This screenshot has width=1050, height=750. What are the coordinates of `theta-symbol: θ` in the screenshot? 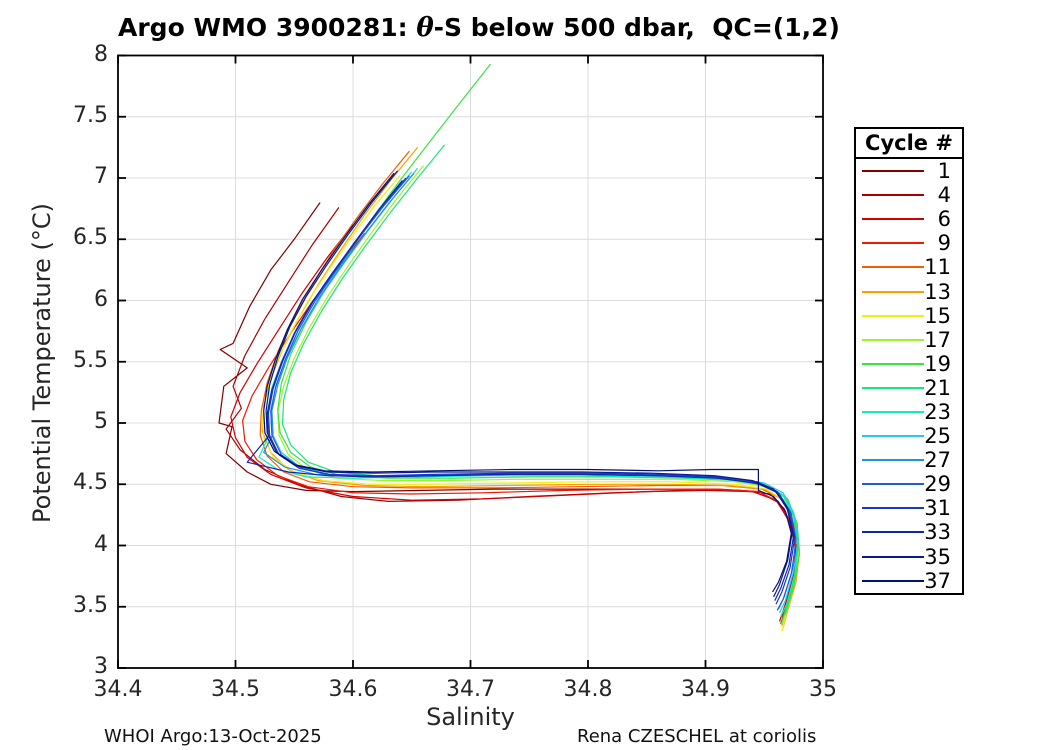 It's located at (425, 28).